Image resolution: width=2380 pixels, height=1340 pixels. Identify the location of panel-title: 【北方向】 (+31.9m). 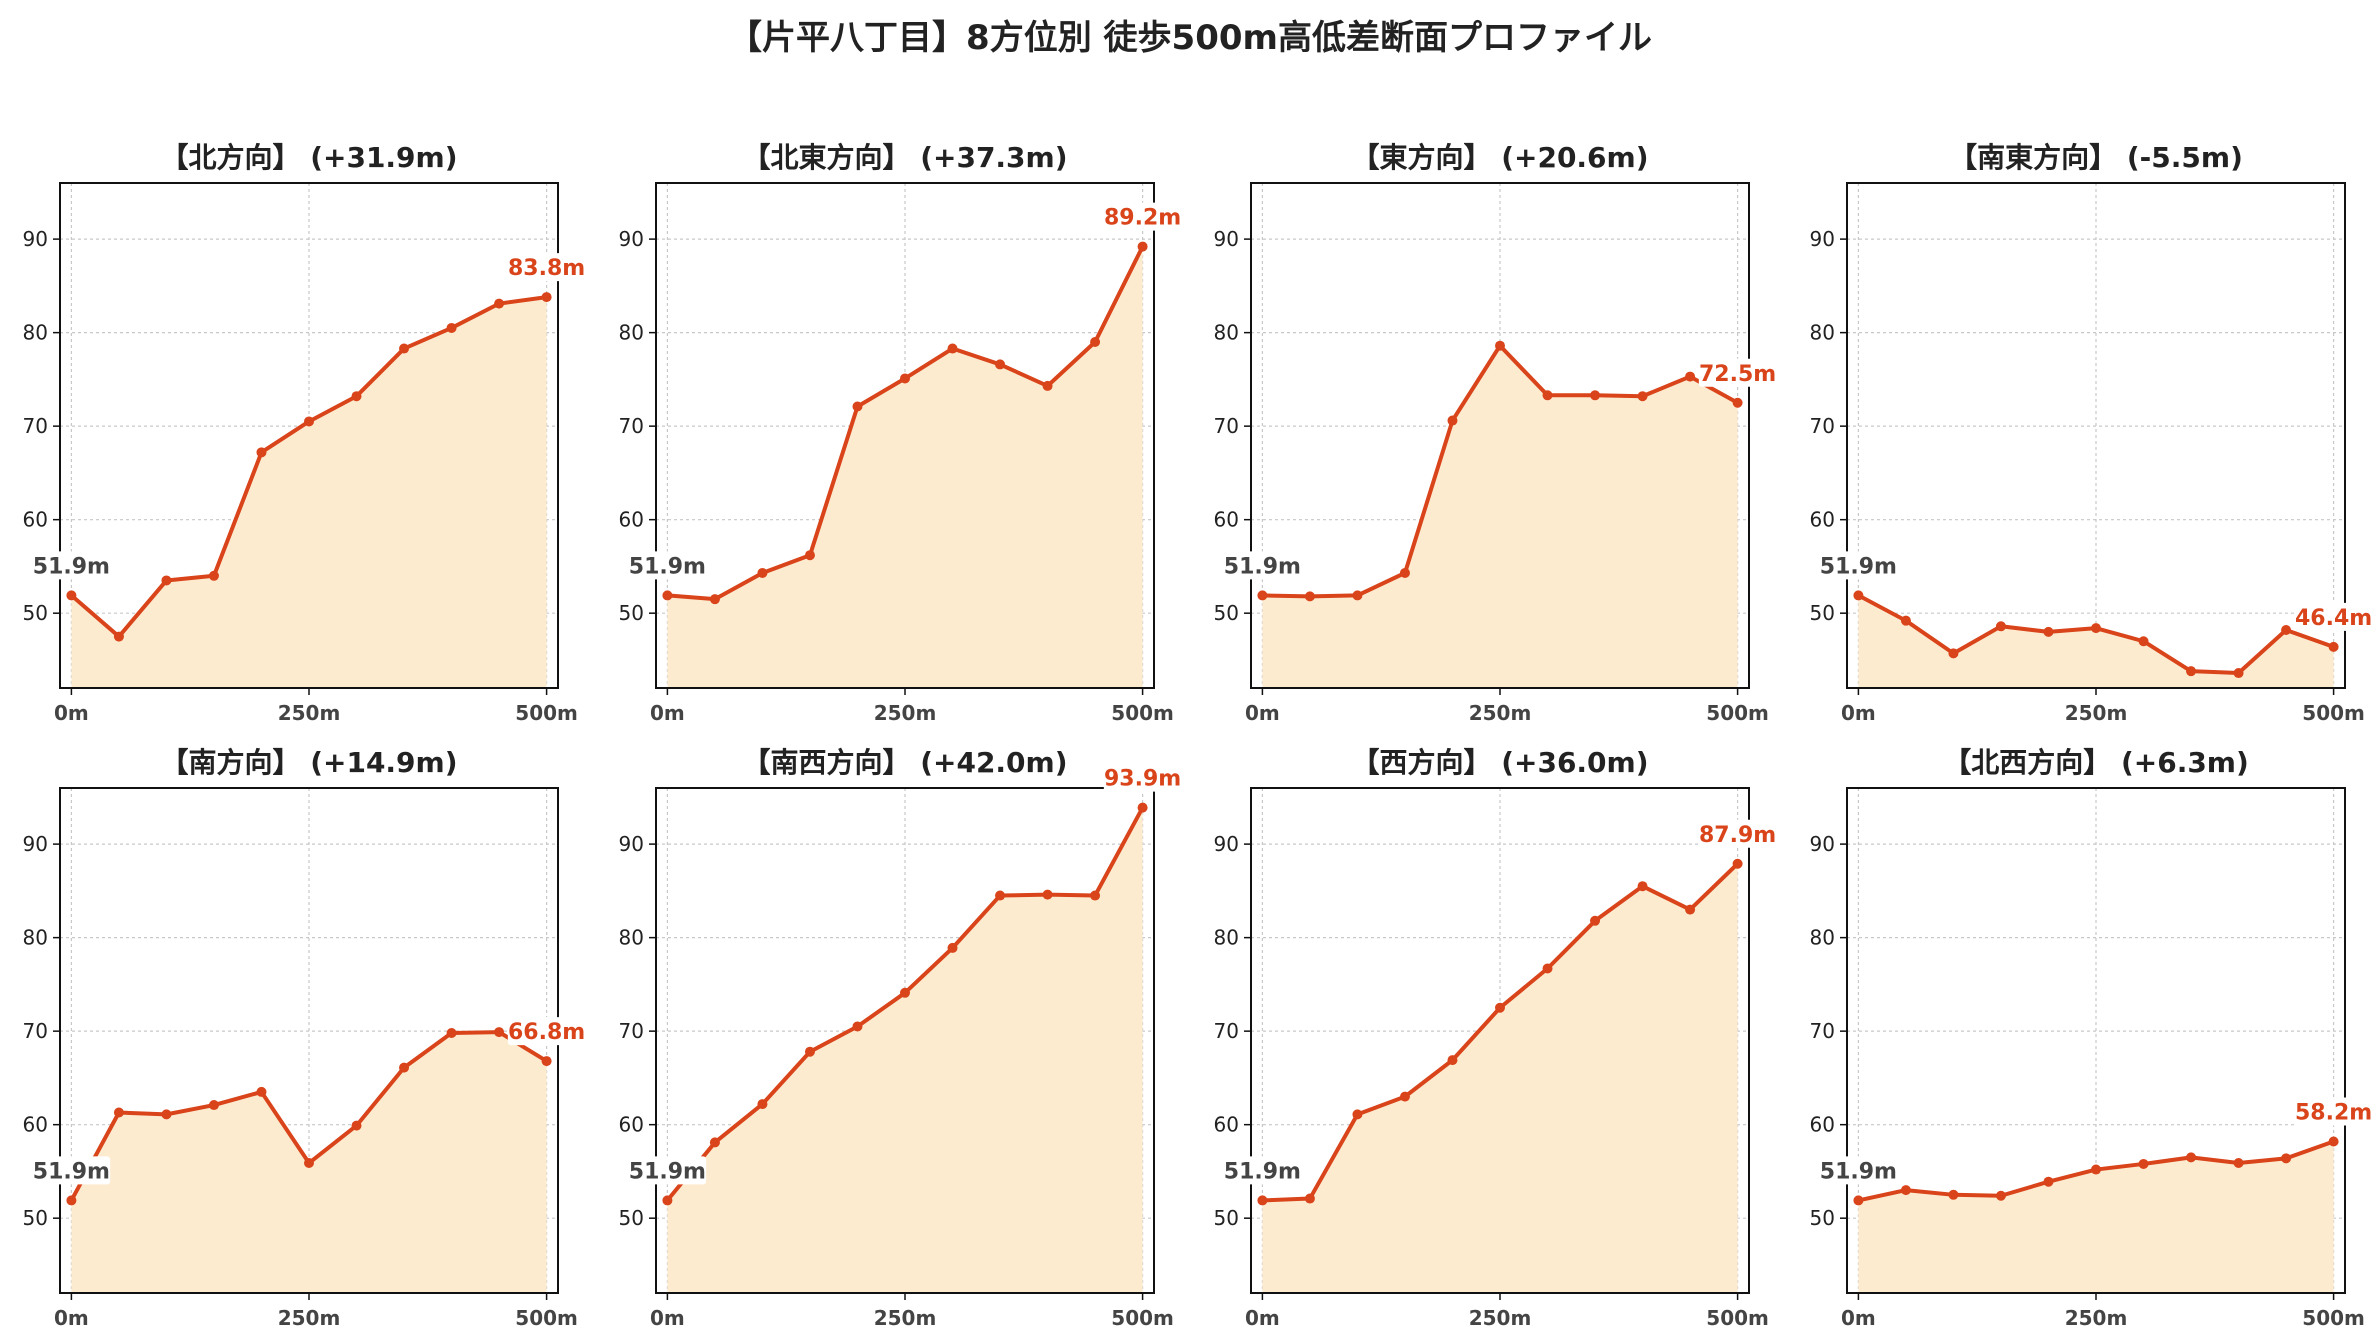
(308, 157).